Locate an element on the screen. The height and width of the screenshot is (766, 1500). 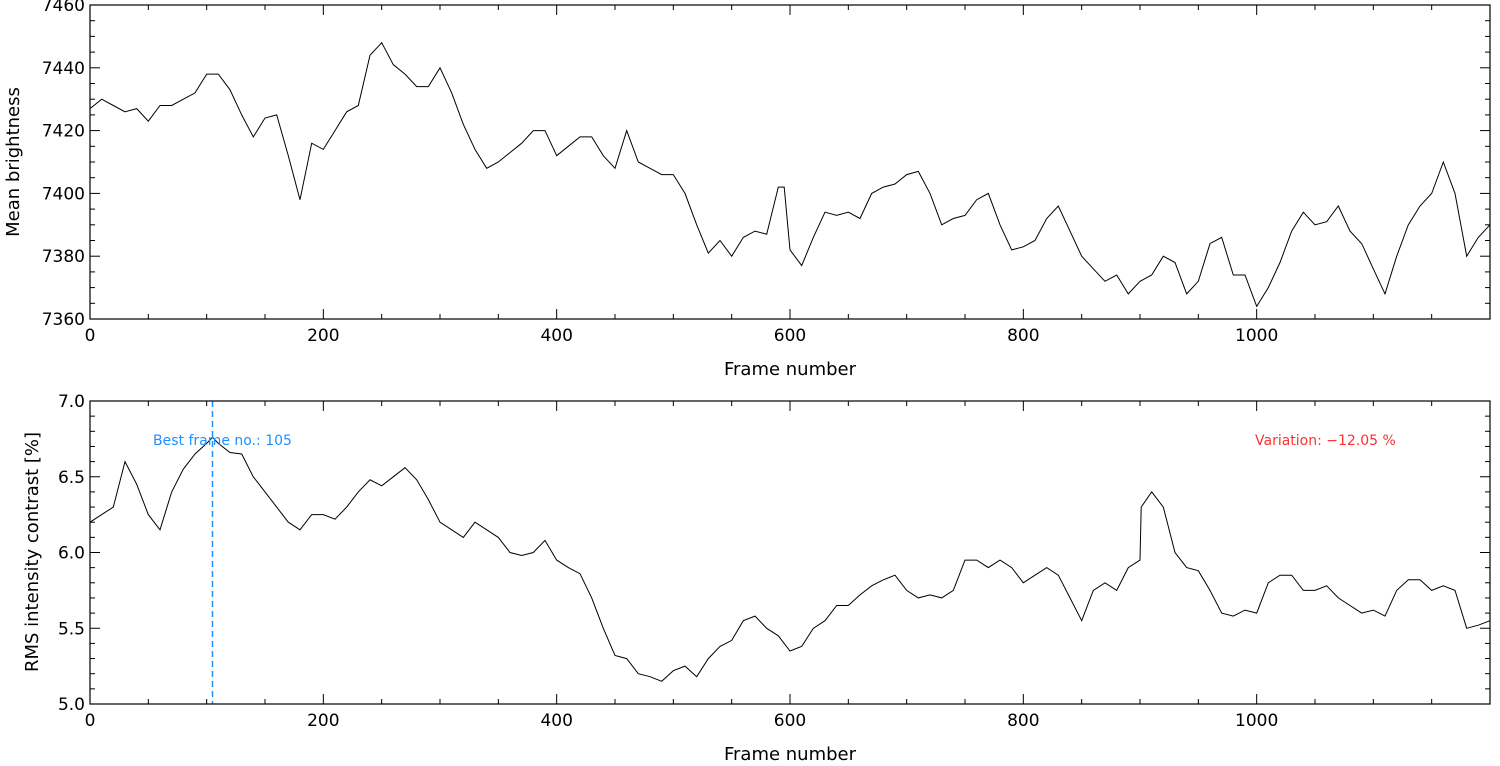
contrast-xtick-label: 800 is located at coordinates (1023, 721).